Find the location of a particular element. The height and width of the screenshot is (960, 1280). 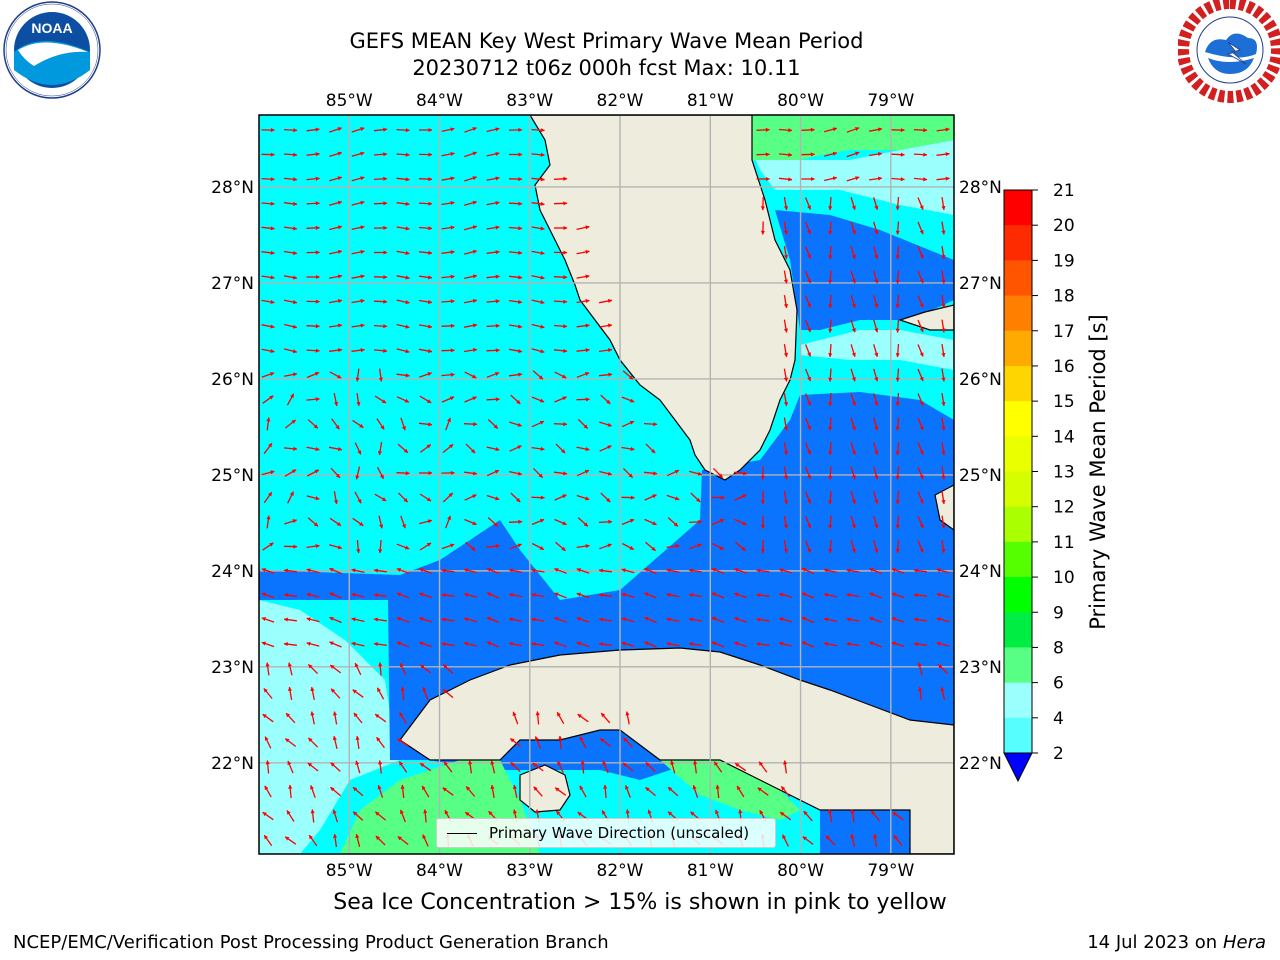

lon-label-top: 85°W is located at coordinates (349, 101).